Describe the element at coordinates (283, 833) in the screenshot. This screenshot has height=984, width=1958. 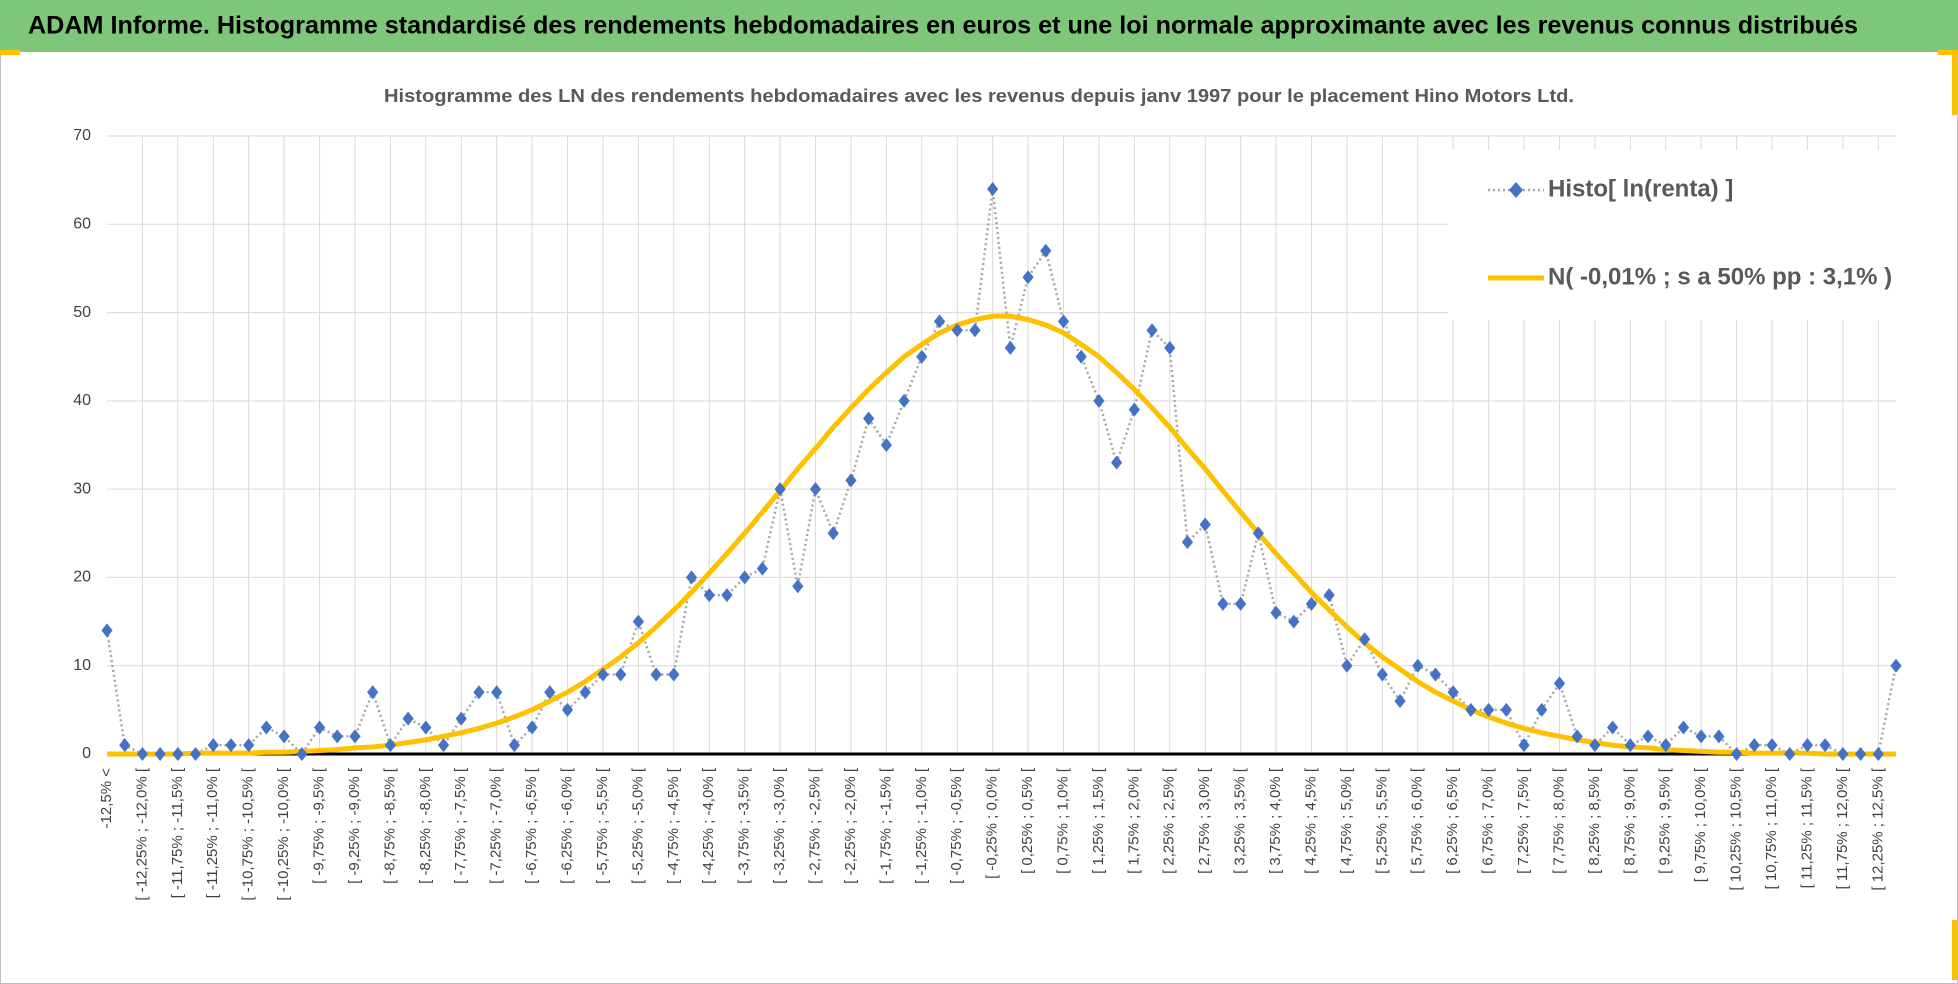
I see `x-tick-label: [ -10,25% ; -10,0% [` at that location.